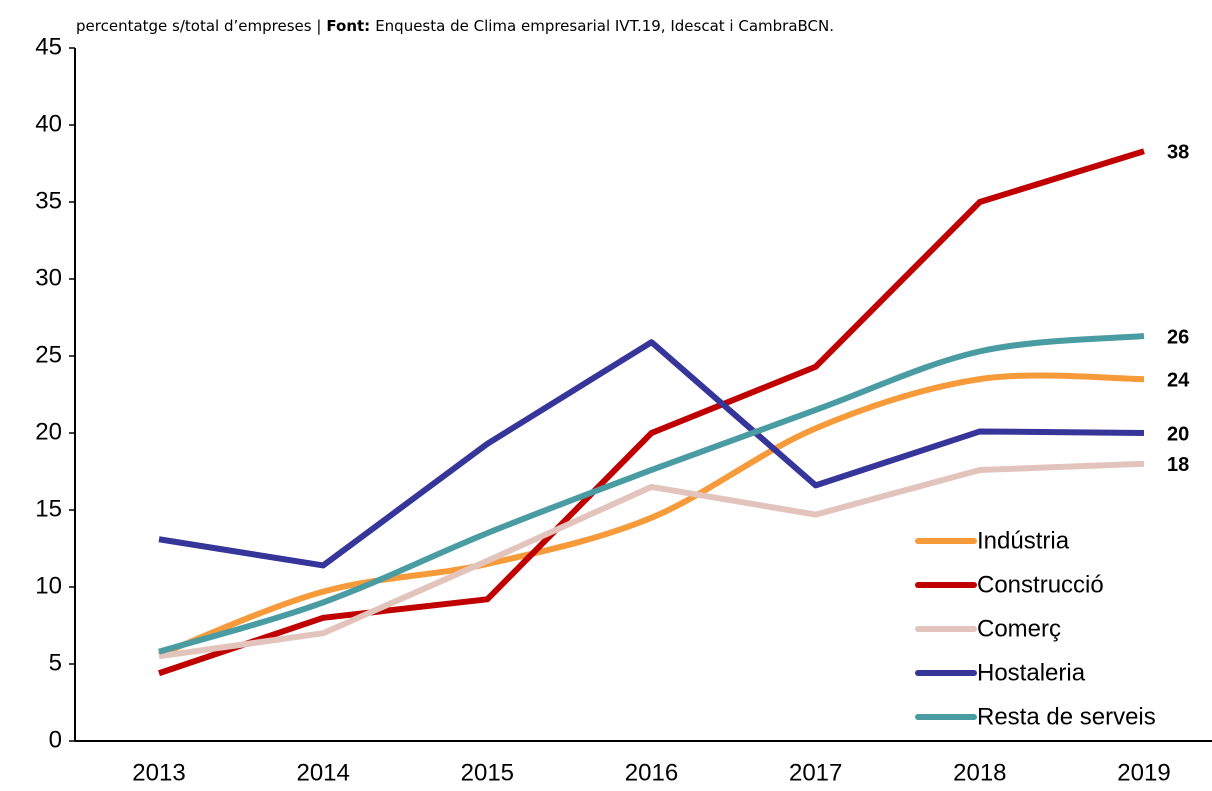 The height and width of the screenshot is (791, 1212). I want to click on subtitle: percentatge s/total d’empreses |, so click(198, 26).